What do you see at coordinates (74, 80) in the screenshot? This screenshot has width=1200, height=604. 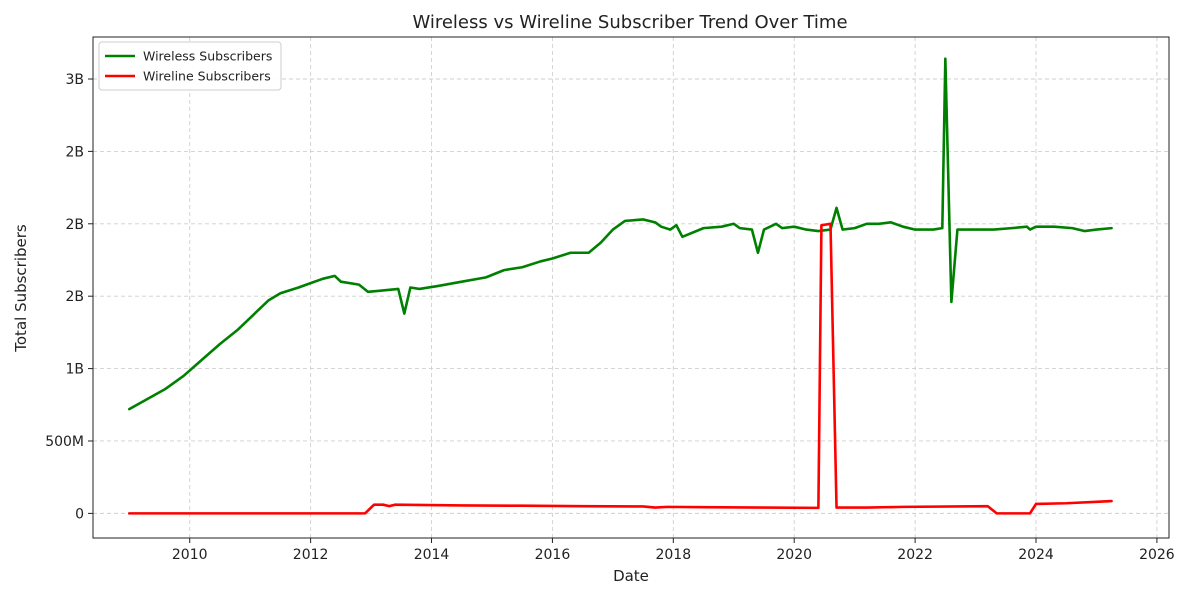 I see `y-tick-label: 3B` at bounding box center [74, 80].